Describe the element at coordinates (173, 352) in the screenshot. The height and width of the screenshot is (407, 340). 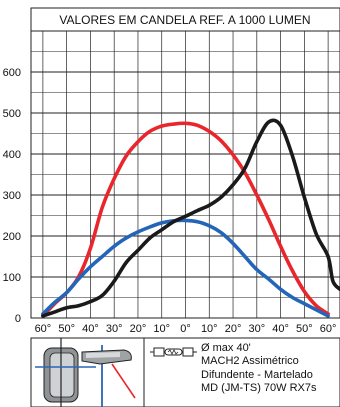
I see `lamp-icon` at that location.